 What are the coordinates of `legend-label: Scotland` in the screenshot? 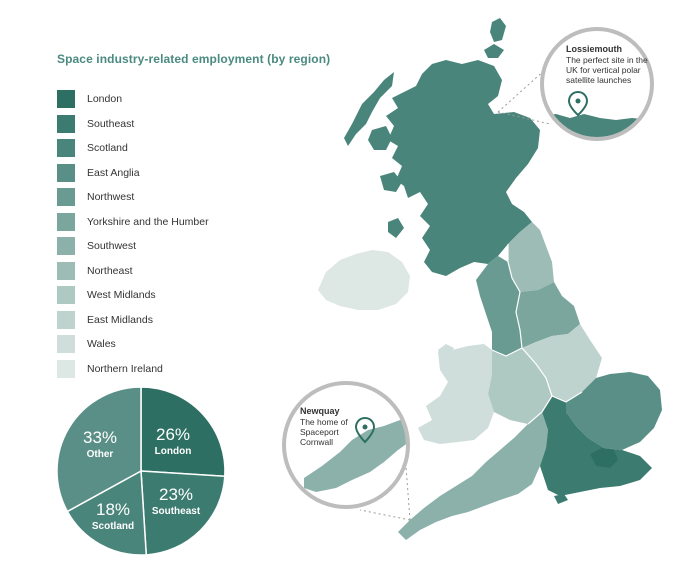 It's located at (107, 148).